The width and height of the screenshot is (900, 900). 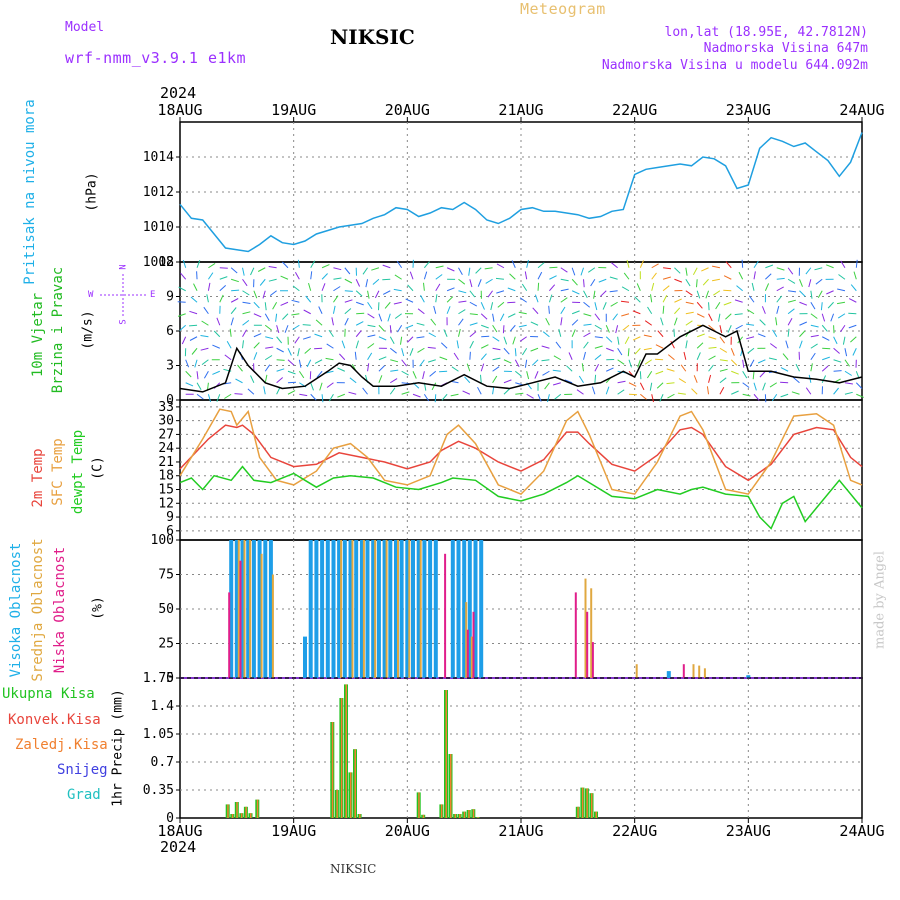 I want to click on y-tick-label: 21, so click(x=166, y=462).